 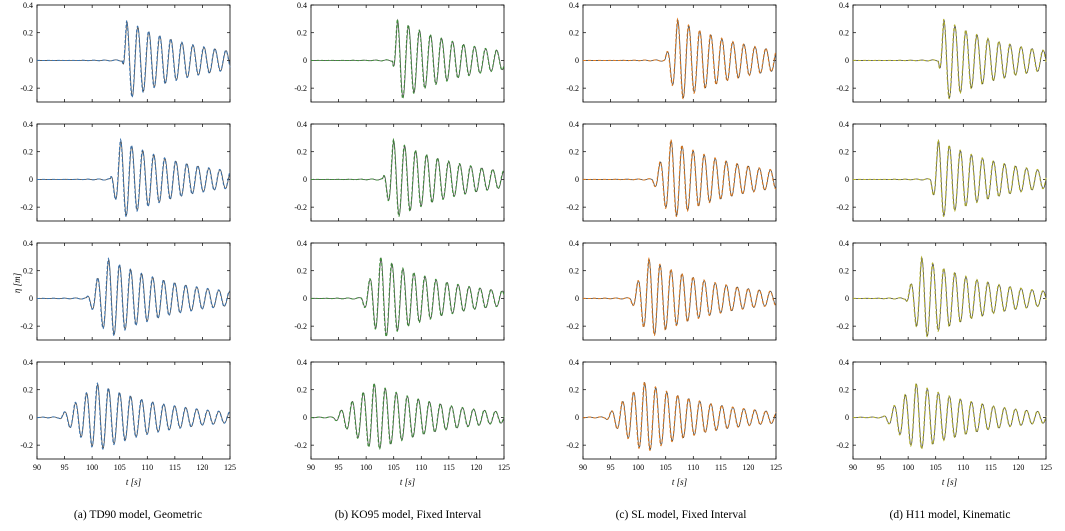 I want to click on subplot-0-2: -0.2 0 0.2 0.4, so click(x=125, y=290).